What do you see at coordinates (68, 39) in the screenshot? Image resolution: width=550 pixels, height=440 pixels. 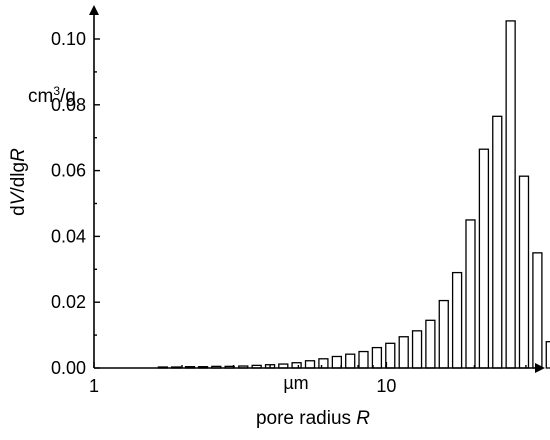 I see `y-tick-label: 0.10` at bounding box center [68, 39].